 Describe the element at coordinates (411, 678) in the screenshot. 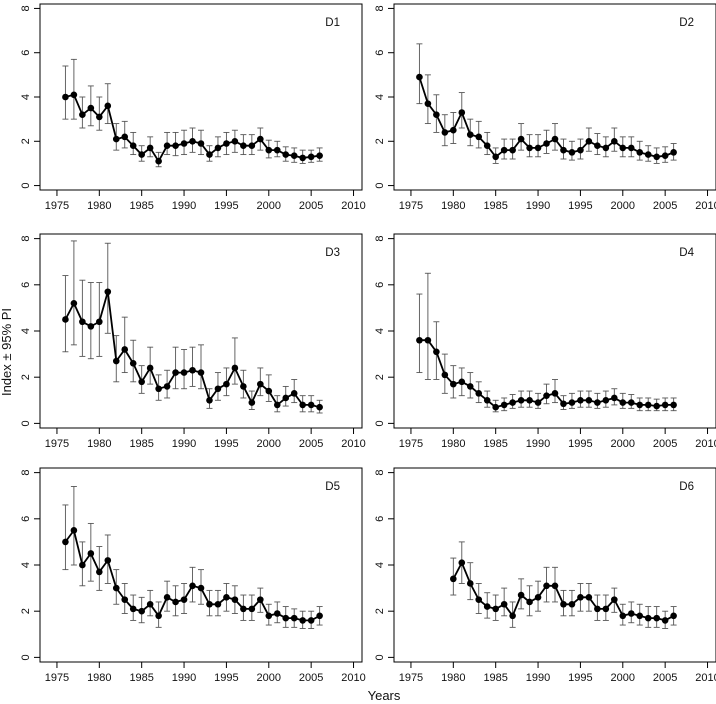

I see `x-tick-label: 1975` at that location.